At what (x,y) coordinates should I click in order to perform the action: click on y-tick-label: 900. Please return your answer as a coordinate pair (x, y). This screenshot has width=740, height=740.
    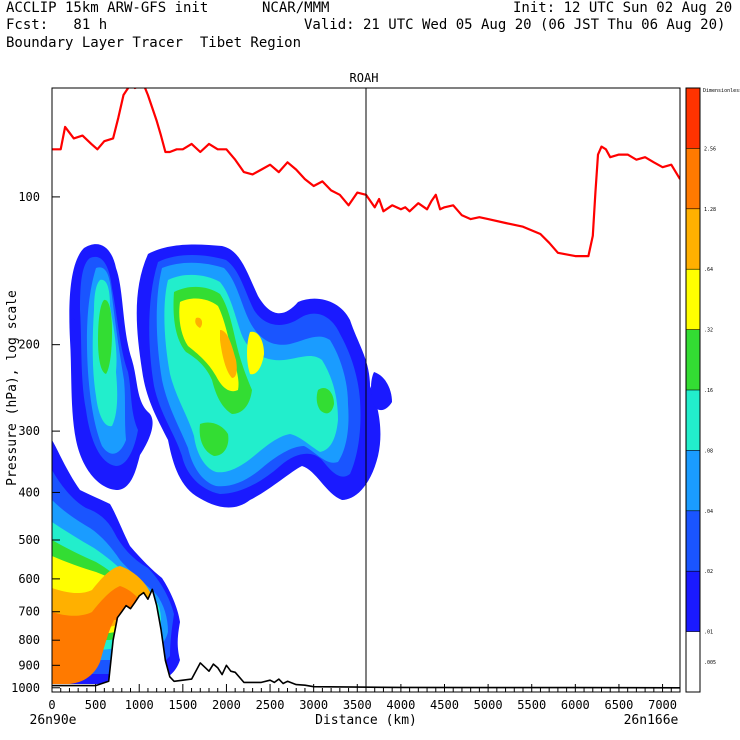
    Looking at the image, I should click on (29, 665).